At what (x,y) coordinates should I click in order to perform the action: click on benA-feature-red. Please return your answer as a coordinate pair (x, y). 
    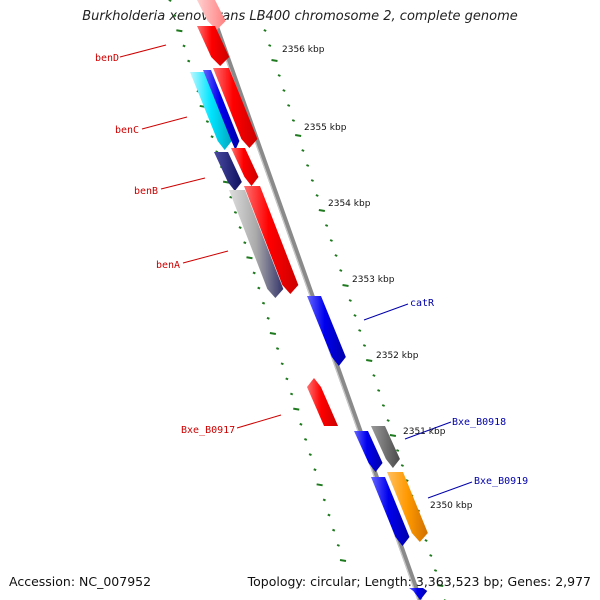
    Looking at the image, I should click on (271, 240).